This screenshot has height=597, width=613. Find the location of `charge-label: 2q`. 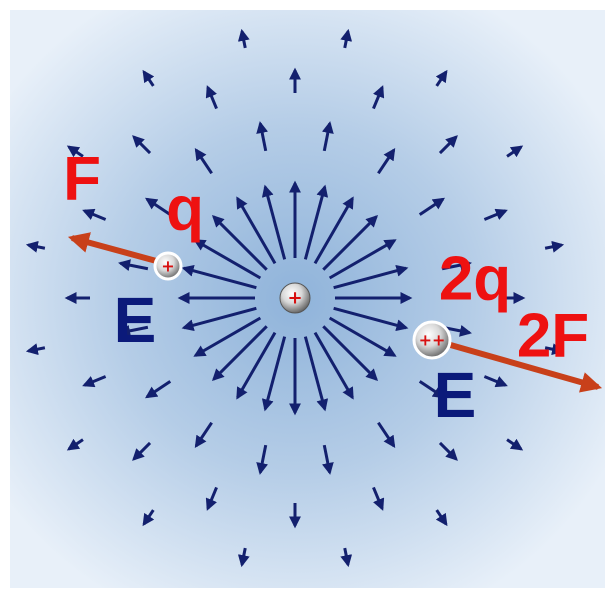

charge-label: 2q is located at coordinates (475, 278).